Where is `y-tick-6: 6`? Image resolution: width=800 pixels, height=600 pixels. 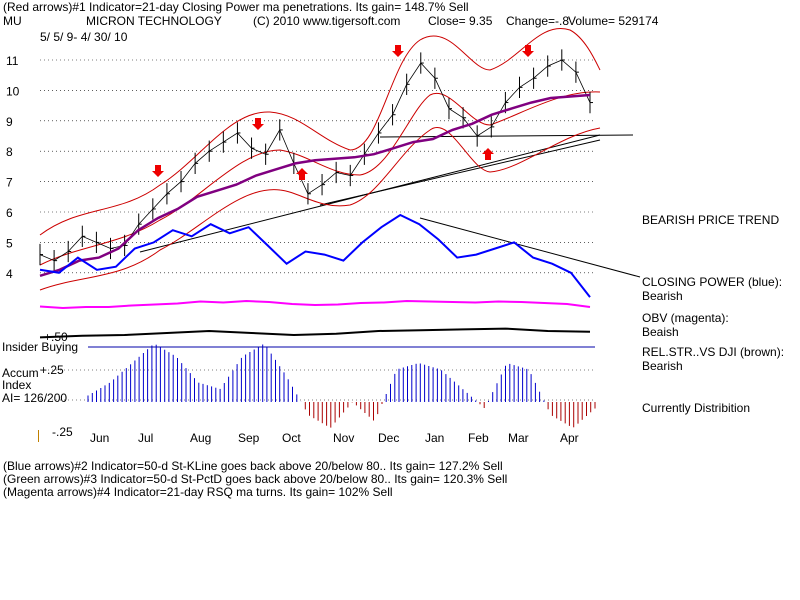 y-tick-6: 6 is located at coordinates (9, 213).